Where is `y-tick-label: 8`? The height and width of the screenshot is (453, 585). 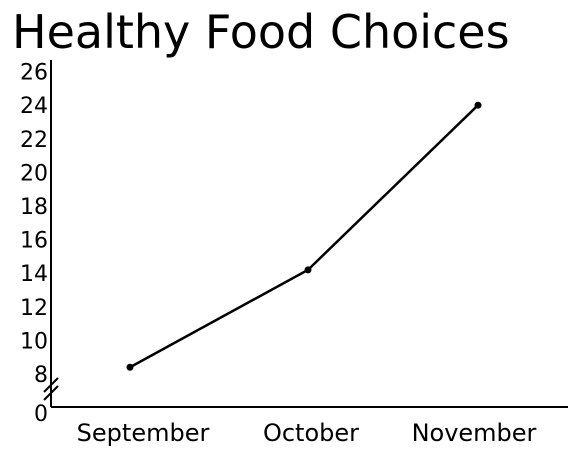 y-tick-label: 8 is located at coordinates (41, 375).